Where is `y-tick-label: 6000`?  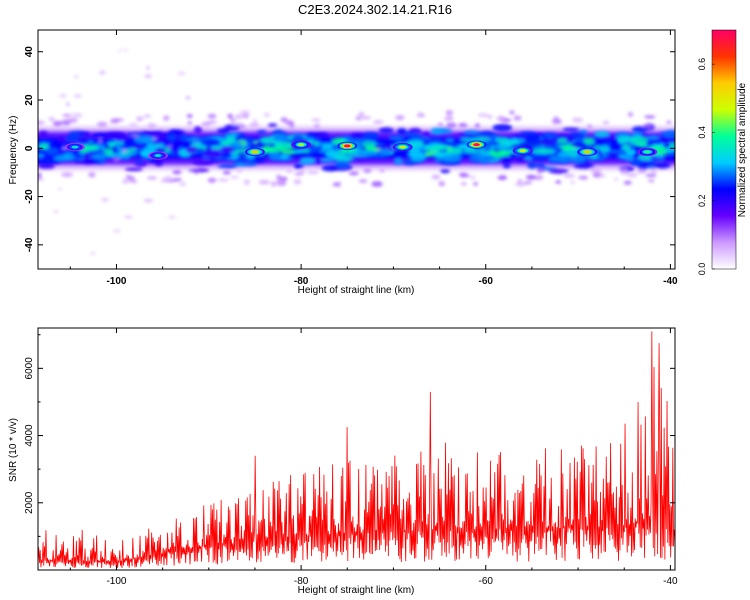
y-tick-label: 6000 is located at coordinates (29, 368).